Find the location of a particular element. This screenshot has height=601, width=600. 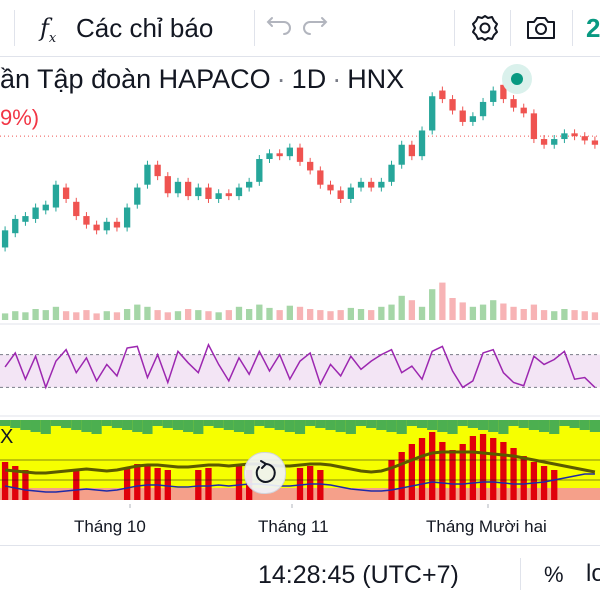

camera-icon is located at coordinates (541, 28).